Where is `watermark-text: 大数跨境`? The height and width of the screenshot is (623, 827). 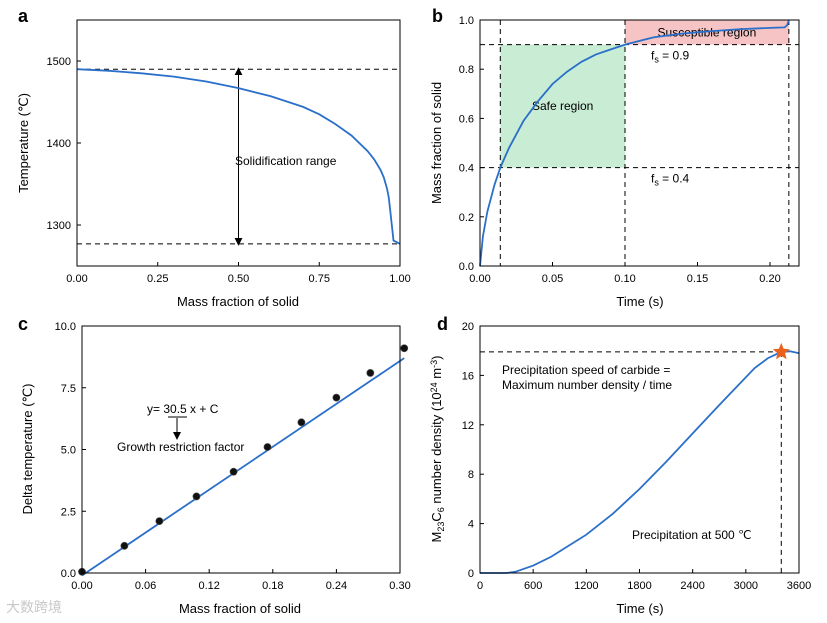 watermark-text: 大数跨境 is located at coordinates (34, 608).